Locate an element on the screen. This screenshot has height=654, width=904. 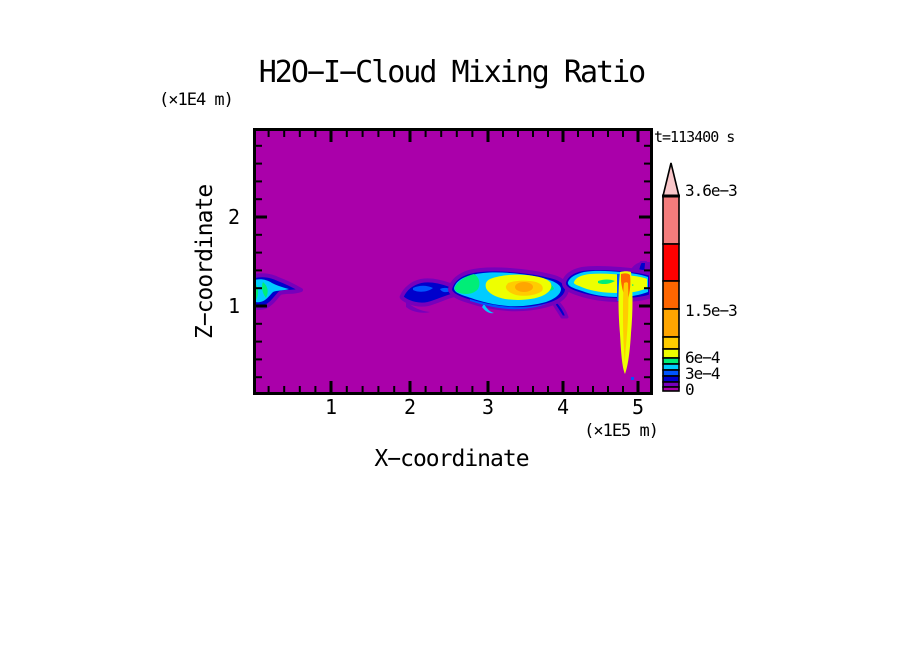
colorbar-label-1.5e-3: 1.5e−3 is located at coordinates (711, 310).